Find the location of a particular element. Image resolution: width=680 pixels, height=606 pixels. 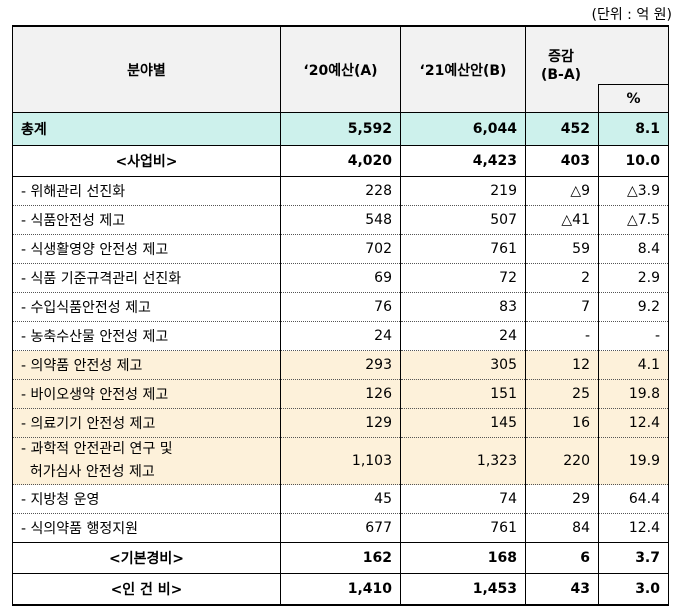

table-row: - 바이오생약 안전성 제고 126 151 25 19.8 is located at coordinates (340, 394).